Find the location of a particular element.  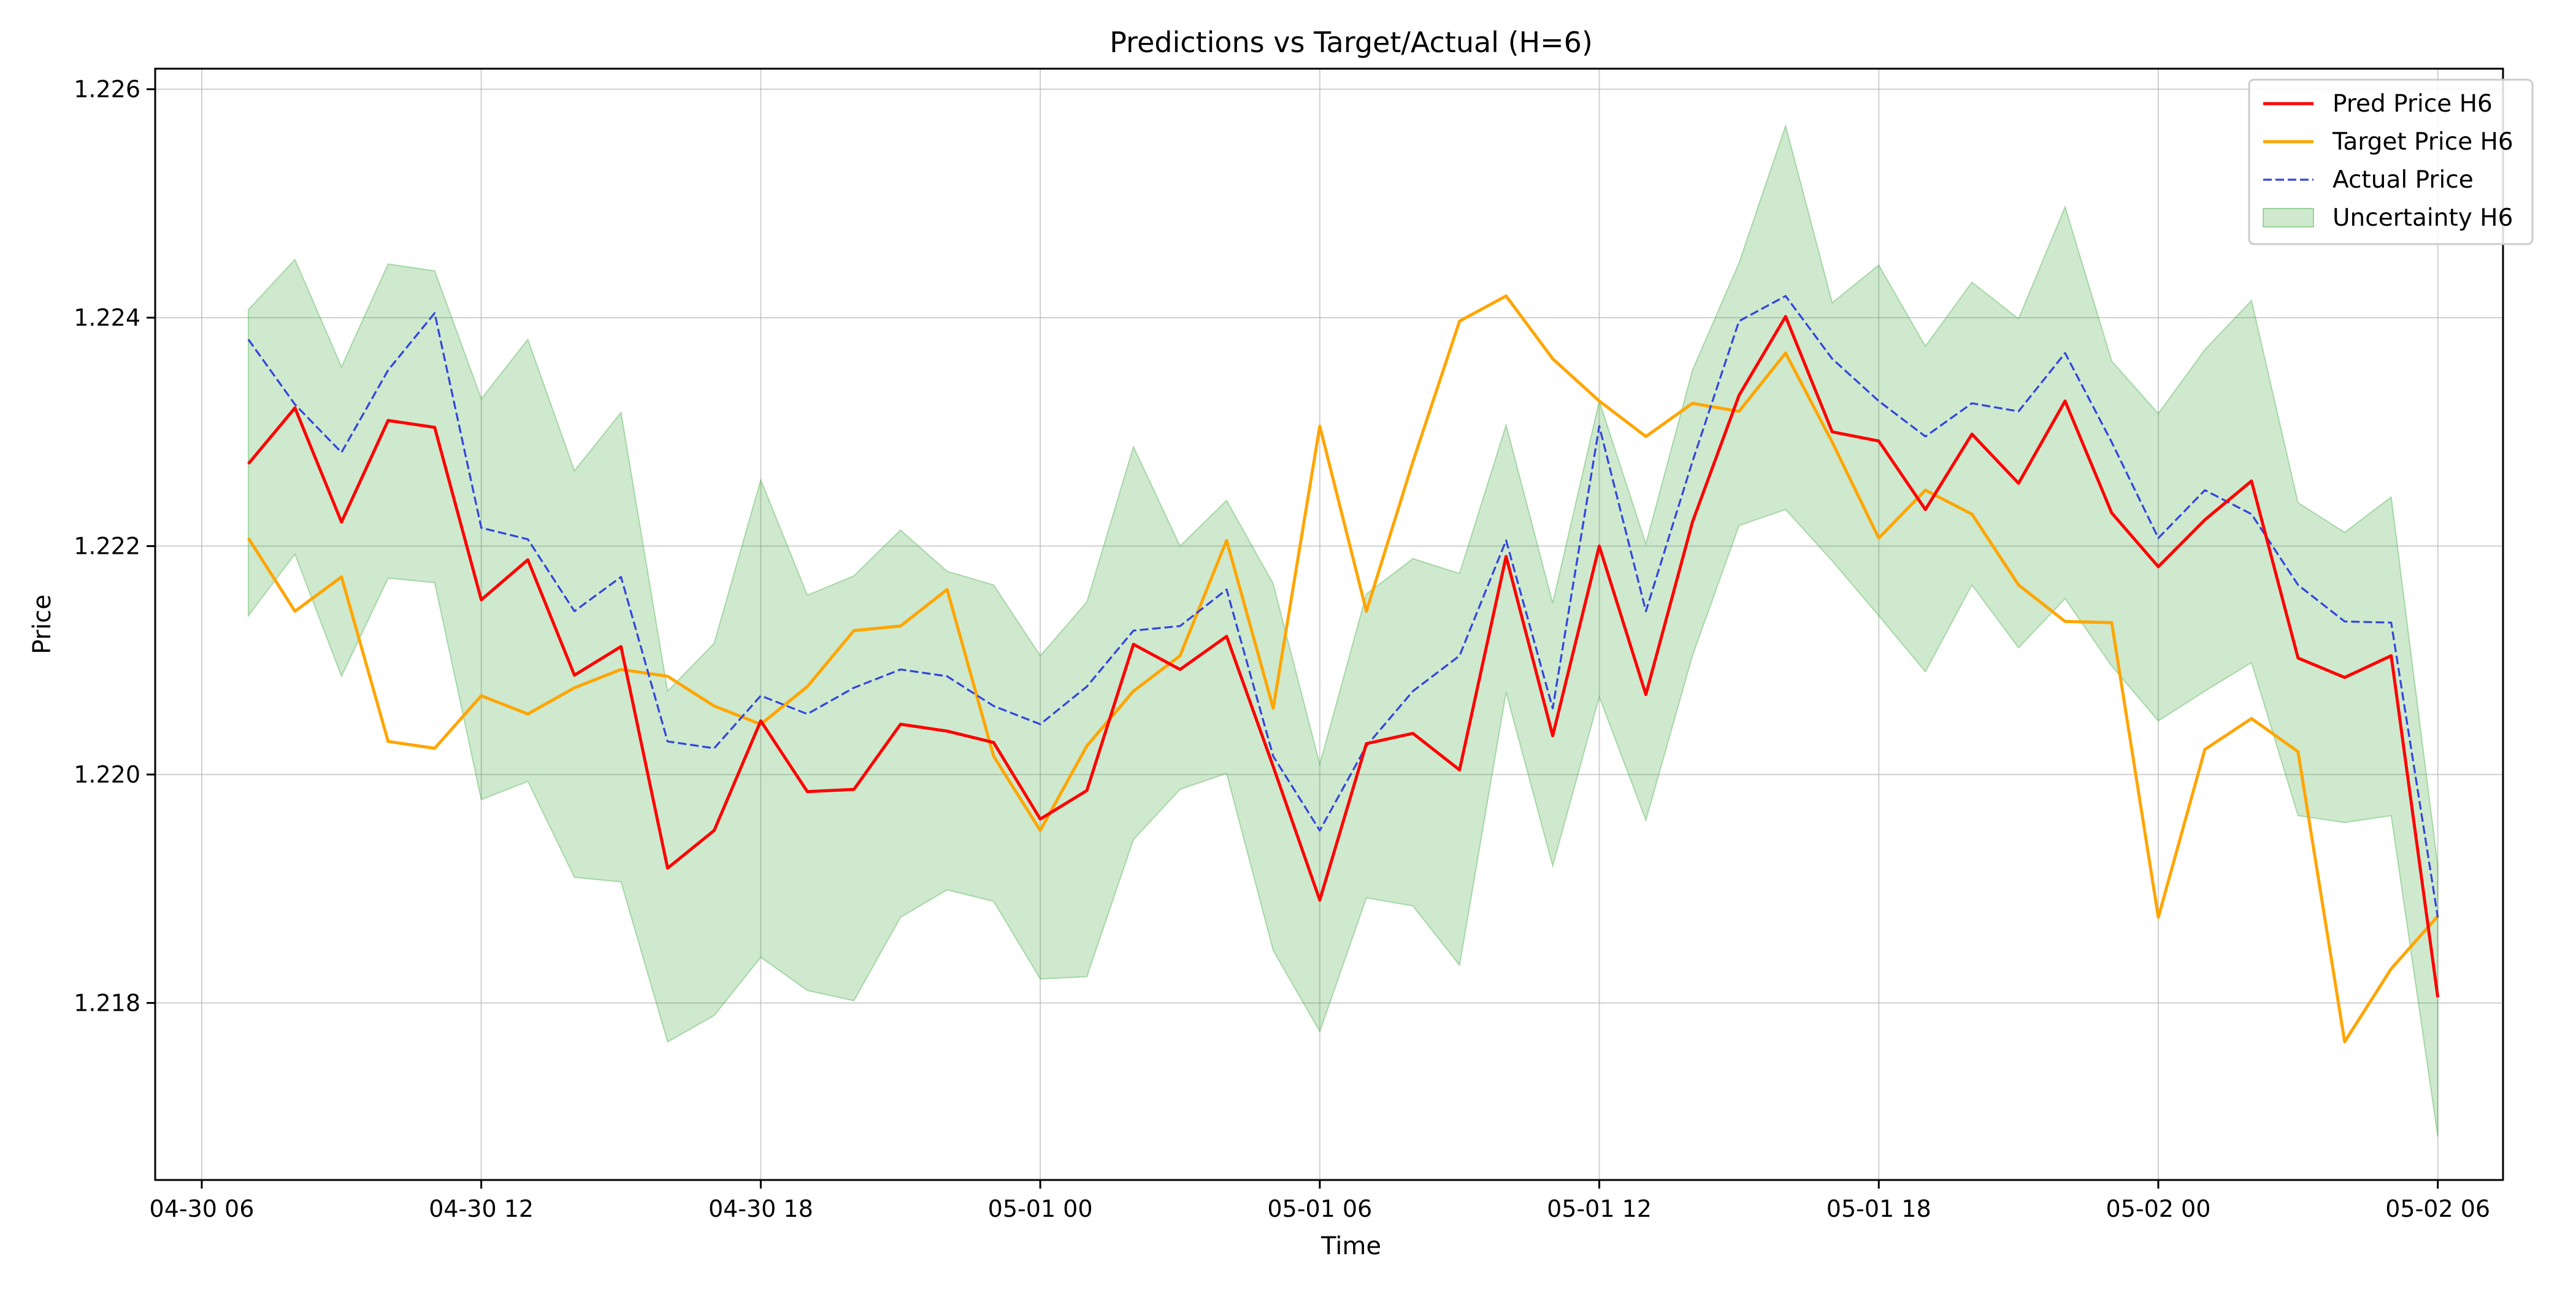

legend-label: Pred Price H6 is located at coordinates (2413, 104).